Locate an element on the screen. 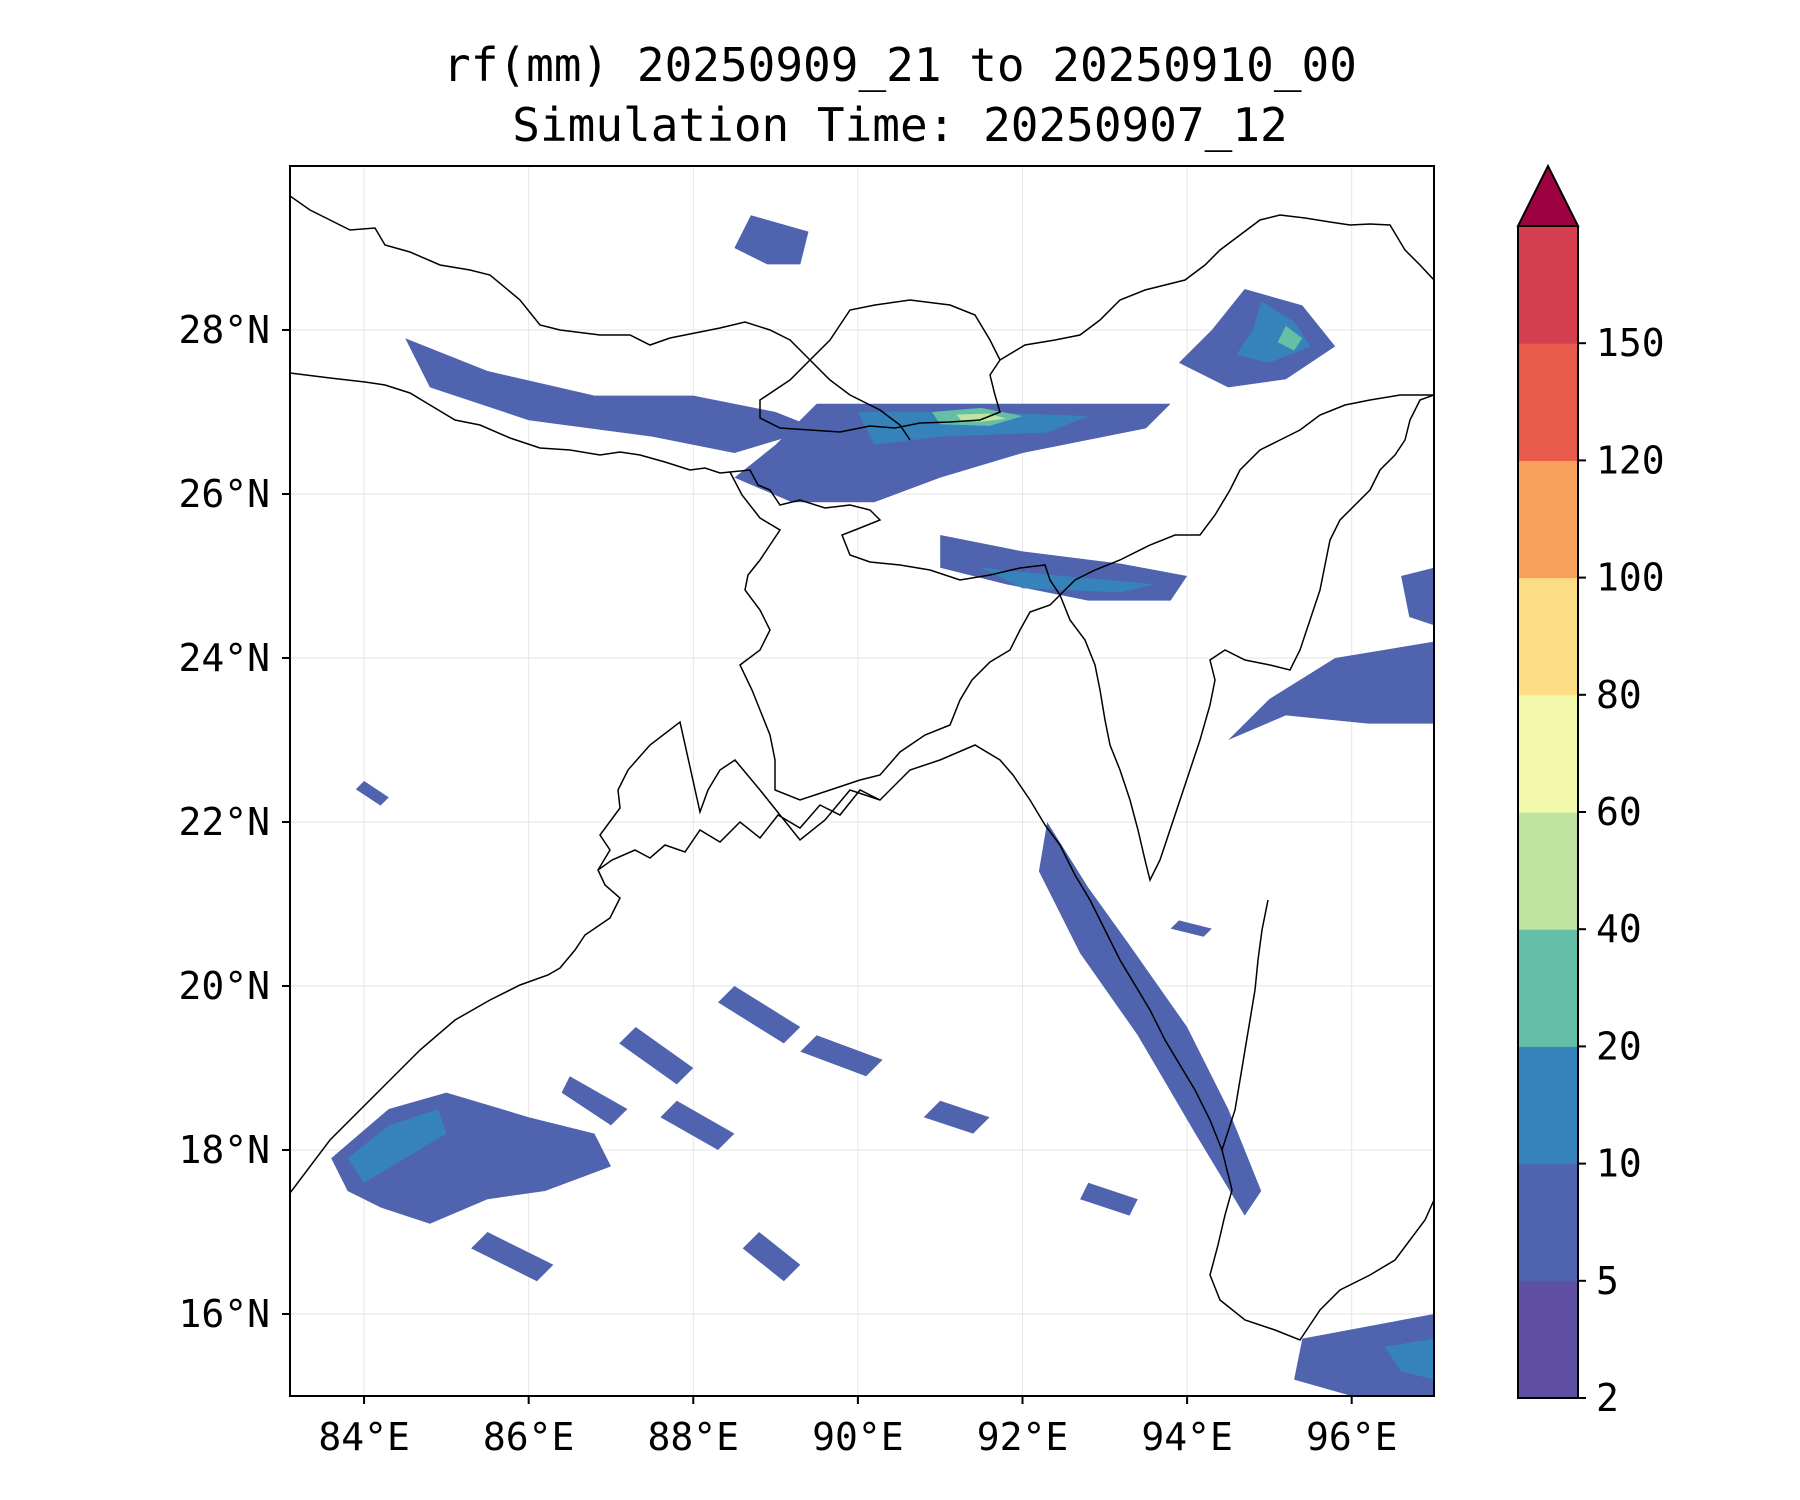 This screenshot has height=1500, width=1800. colorbar-tick-label: 20 is located at coordinates (1619, 1046).